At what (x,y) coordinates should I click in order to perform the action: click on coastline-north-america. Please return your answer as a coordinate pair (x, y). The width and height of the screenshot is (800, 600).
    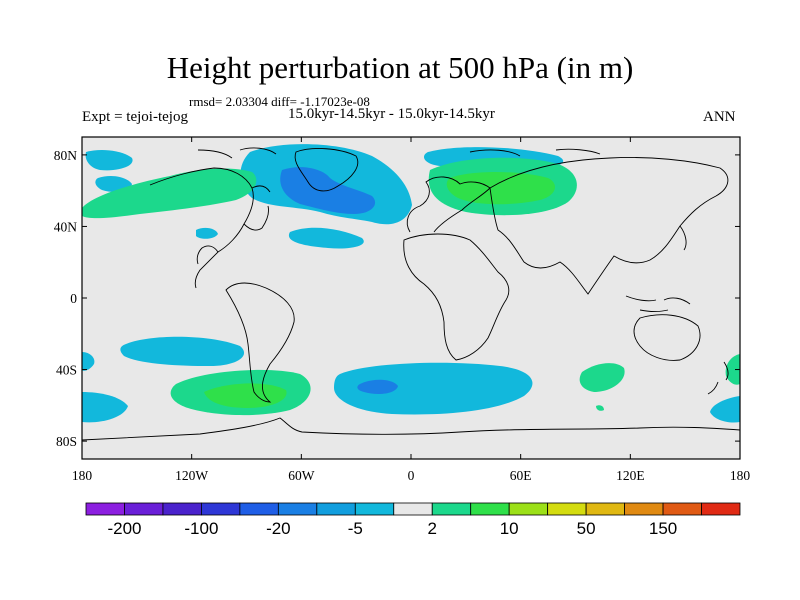
    Looking at the image, I should click on (210, 228).